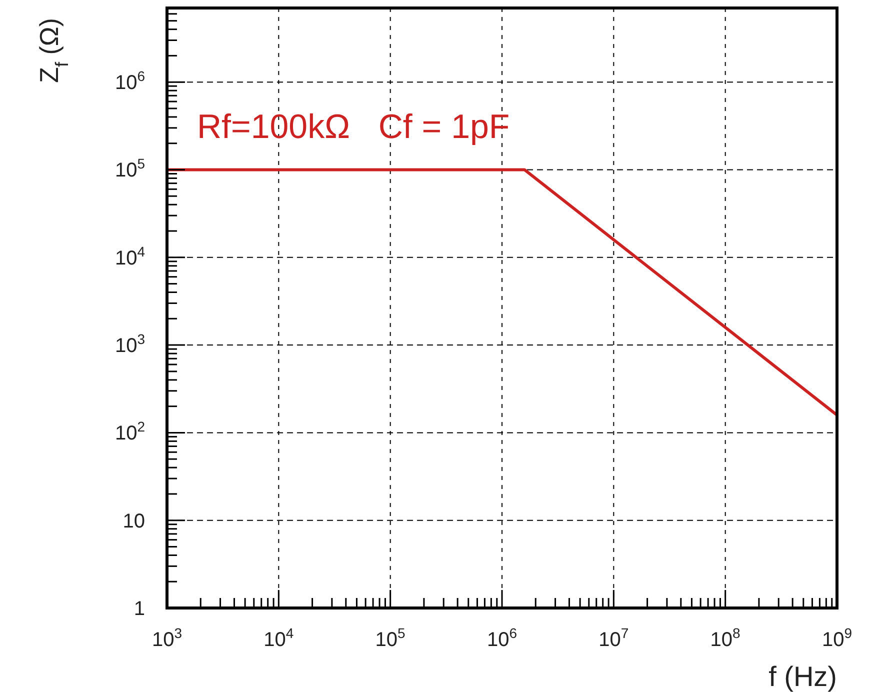 The height and width of the screenshot is (692, 873). Describe the element at coordinates (130, 169) in the screenshot. I see `y-tick-label: 10$^{5}$` at that location.